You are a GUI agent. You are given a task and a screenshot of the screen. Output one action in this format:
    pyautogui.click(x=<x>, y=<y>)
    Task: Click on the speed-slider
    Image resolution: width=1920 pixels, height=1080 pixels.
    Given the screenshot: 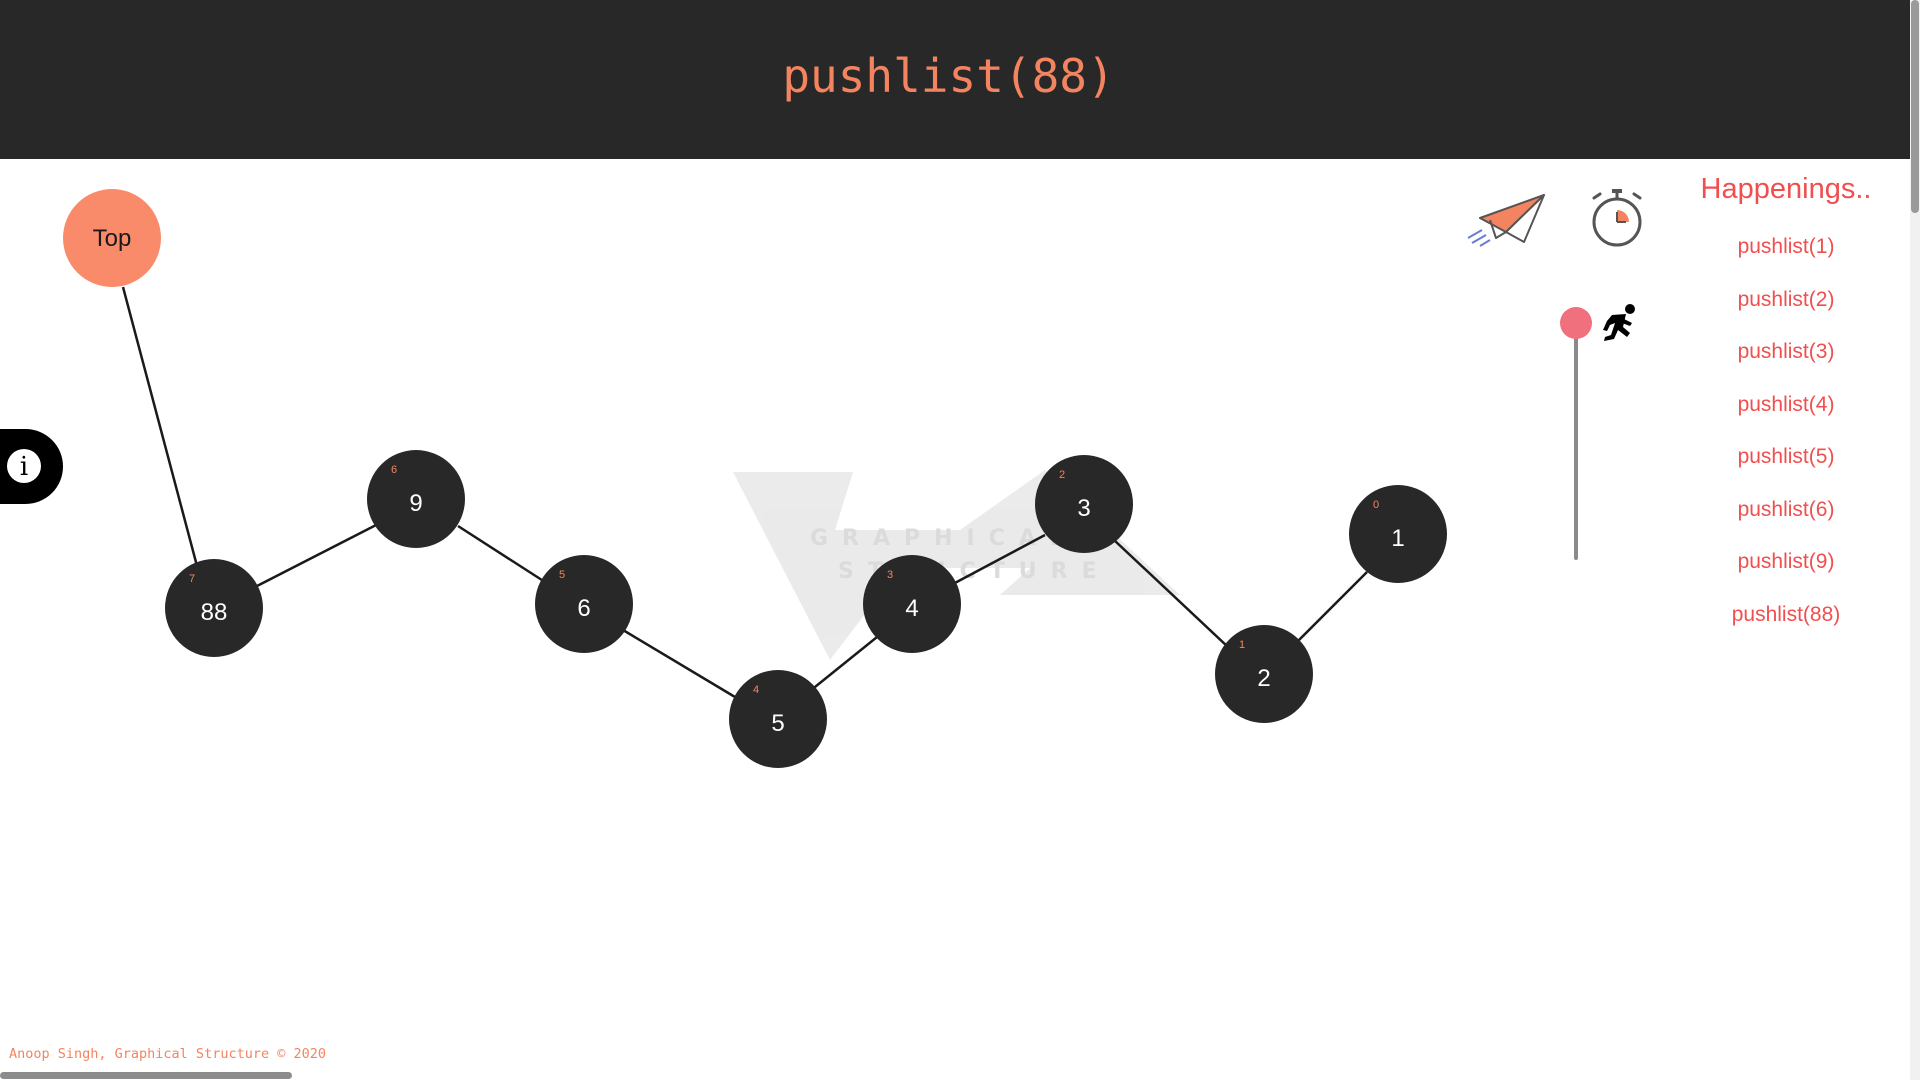 What is the action you would take?
    pyautogui.click(x=1576, y=432)
    